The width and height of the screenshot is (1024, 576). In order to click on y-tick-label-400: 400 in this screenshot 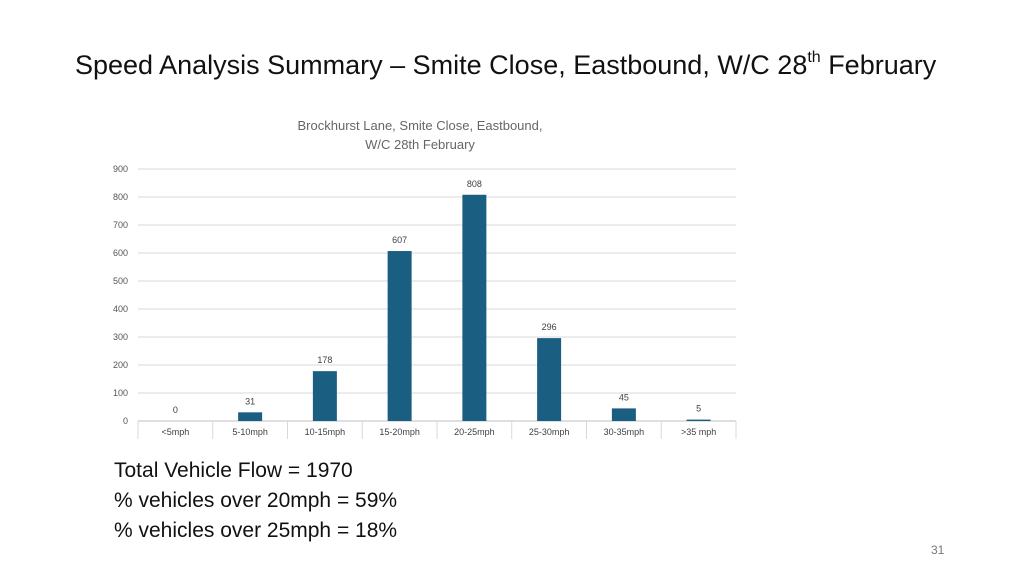, I will do `click(120, 309)`.